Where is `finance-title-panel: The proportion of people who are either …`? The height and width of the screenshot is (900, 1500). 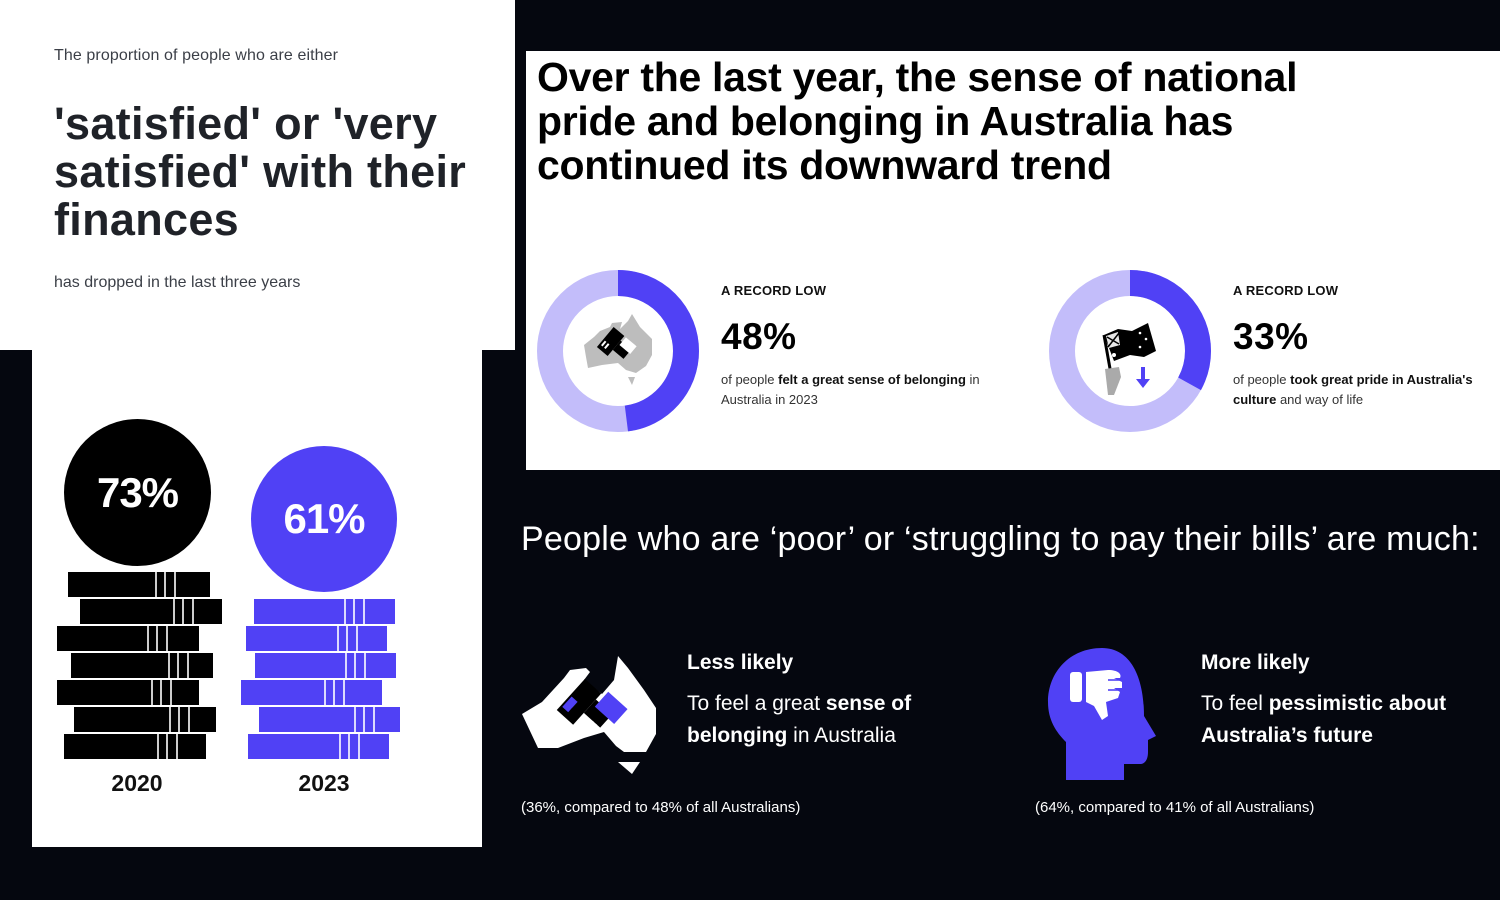 finance-title-panel: The proportion of people who are either … is located at coordinates (257, 175).